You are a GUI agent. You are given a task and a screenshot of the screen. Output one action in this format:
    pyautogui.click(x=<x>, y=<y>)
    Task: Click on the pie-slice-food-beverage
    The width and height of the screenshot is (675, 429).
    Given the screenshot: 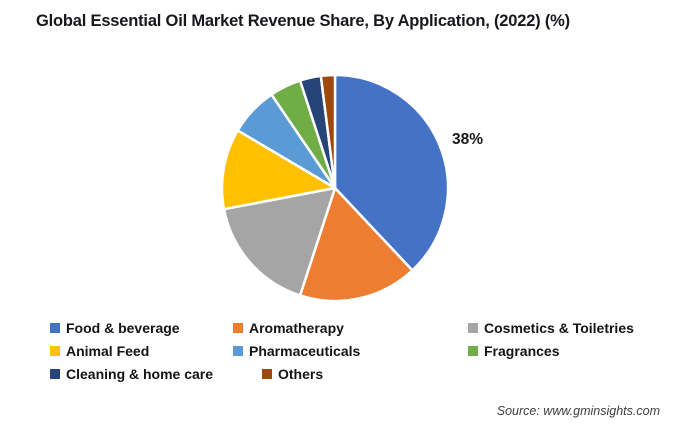 What is the action you would take?
    pyautogui.click(x=391, y=172)
    